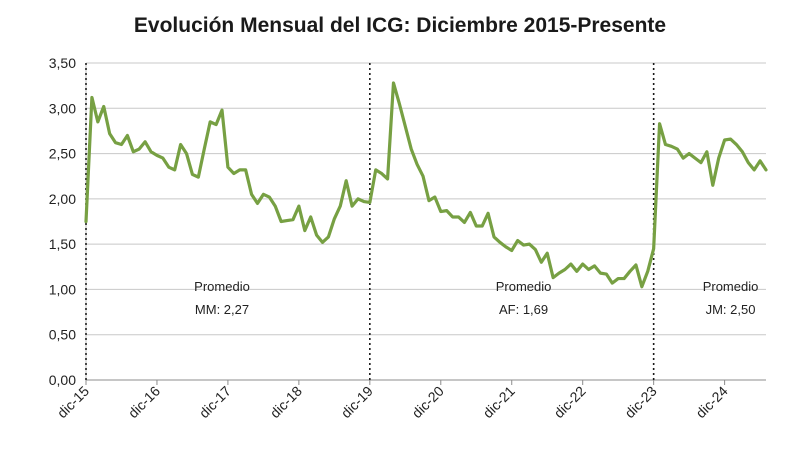 The width and height of the screenshot is (800, 453). I want to click on annotation-value: MM: 2,27, so click(222, 309).